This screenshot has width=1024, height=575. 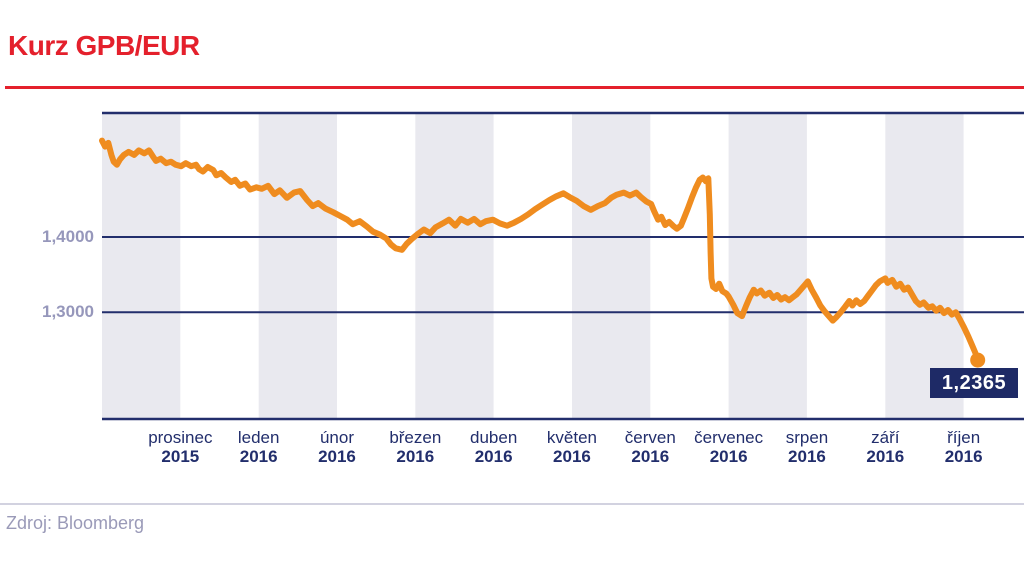 I want to click on current-value-badge: 1,2365, so click(x=974, y=383).